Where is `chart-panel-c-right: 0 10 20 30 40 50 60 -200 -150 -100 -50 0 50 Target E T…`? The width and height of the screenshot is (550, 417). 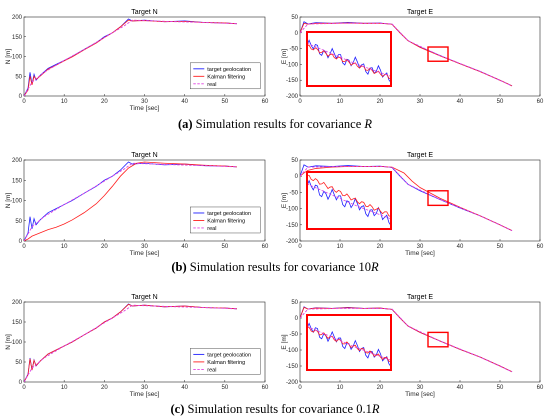
chart-panel-c-right: 0 10 20 30 40 50 60 -200 -150 -100 -50 0 50 Target E T… is located at coordinates (412, 346).